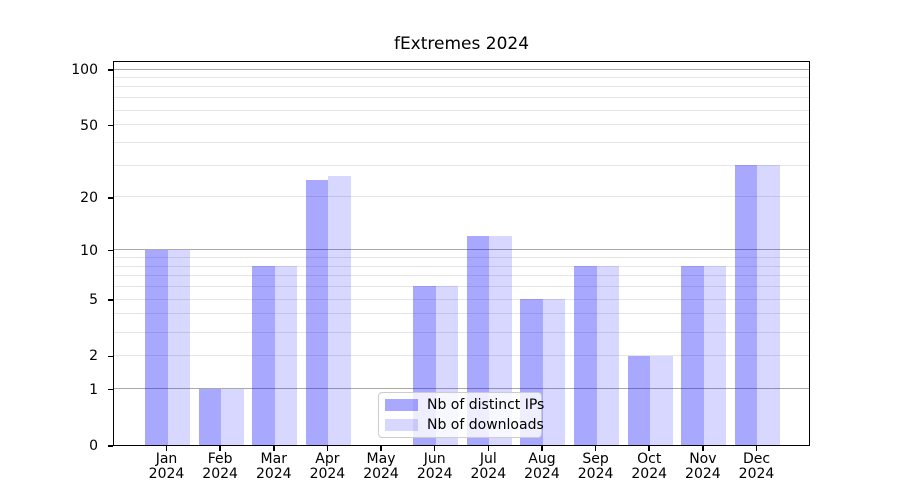  What do you see at coordinates (156, 347) in the screenshot?
I see `bar-distinct-ips-jan` at bounding box center [156, 347].